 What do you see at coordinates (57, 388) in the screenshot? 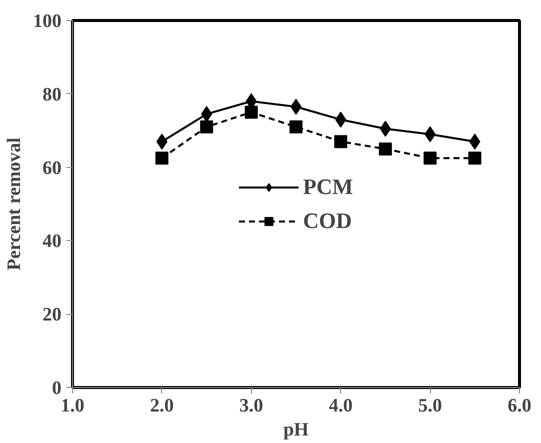
I see `y-tick-label: 0` at bounding box center [57, 388].